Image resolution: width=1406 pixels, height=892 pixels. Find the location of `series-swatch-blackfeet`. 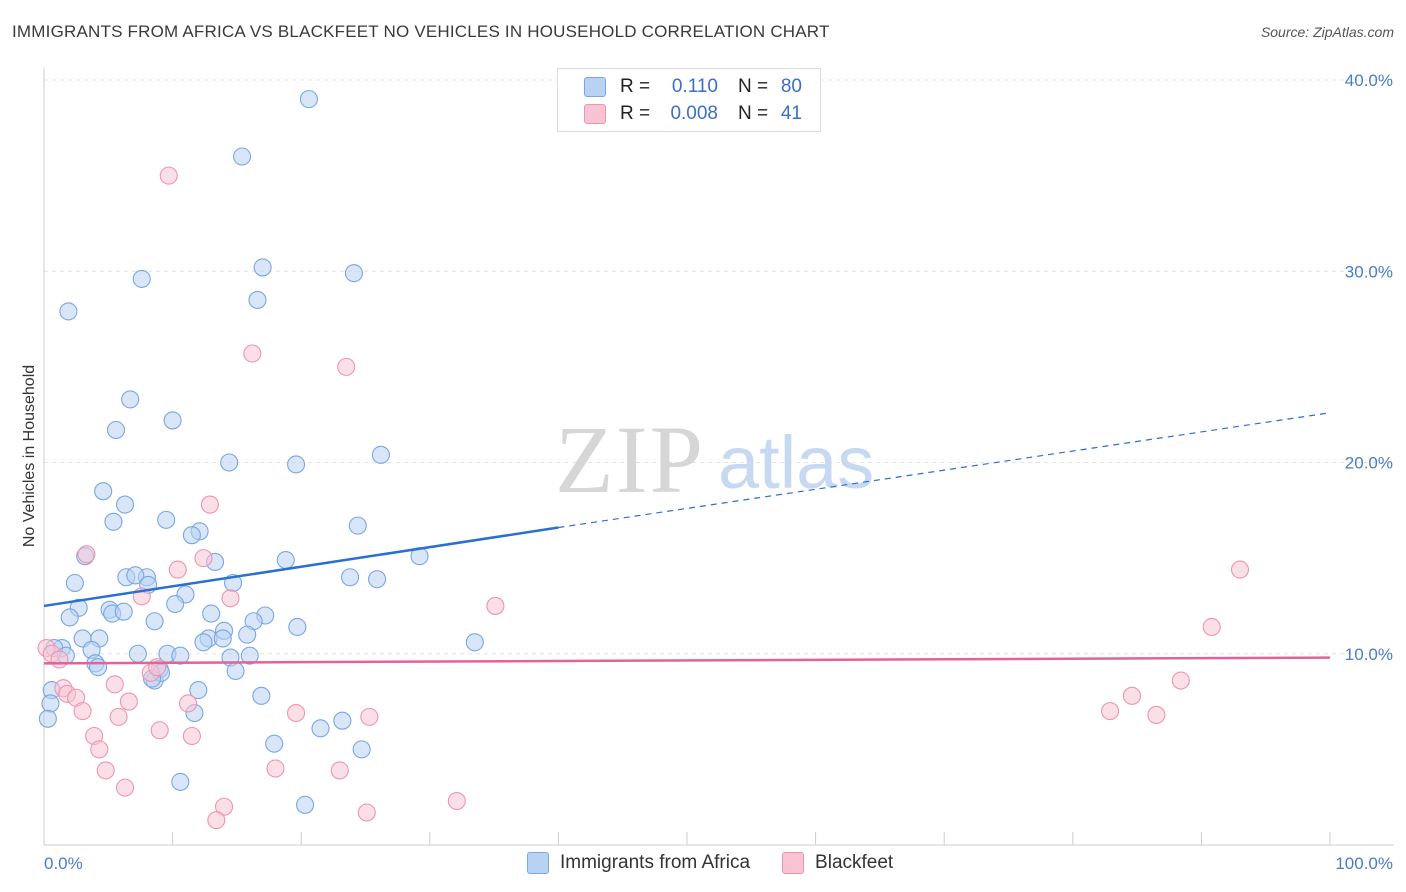

series-swatch-blackfeet is located at coordinates (793, 863).